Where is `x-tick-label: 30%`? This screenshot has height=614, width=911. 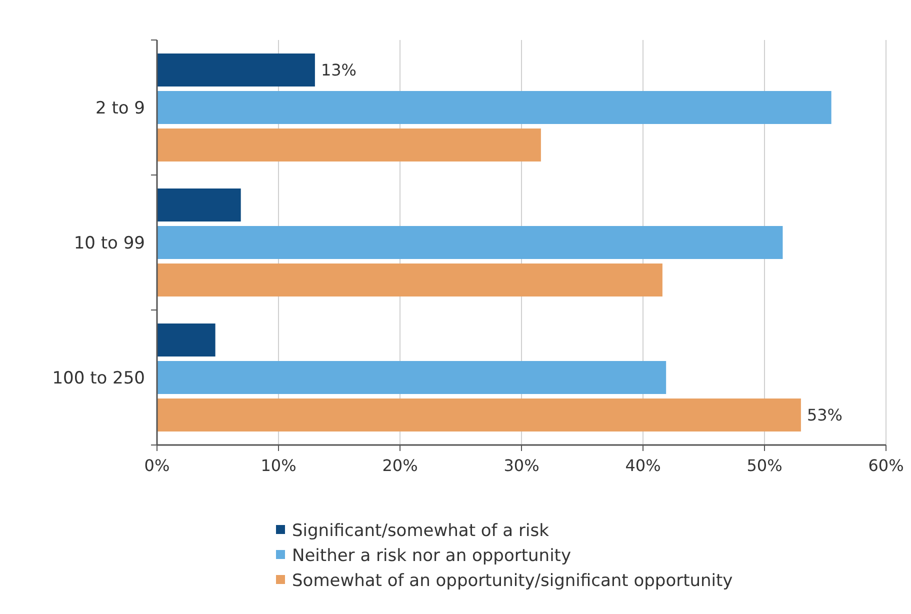 x-tick-label: 30% is located at coordinates (522, 465).